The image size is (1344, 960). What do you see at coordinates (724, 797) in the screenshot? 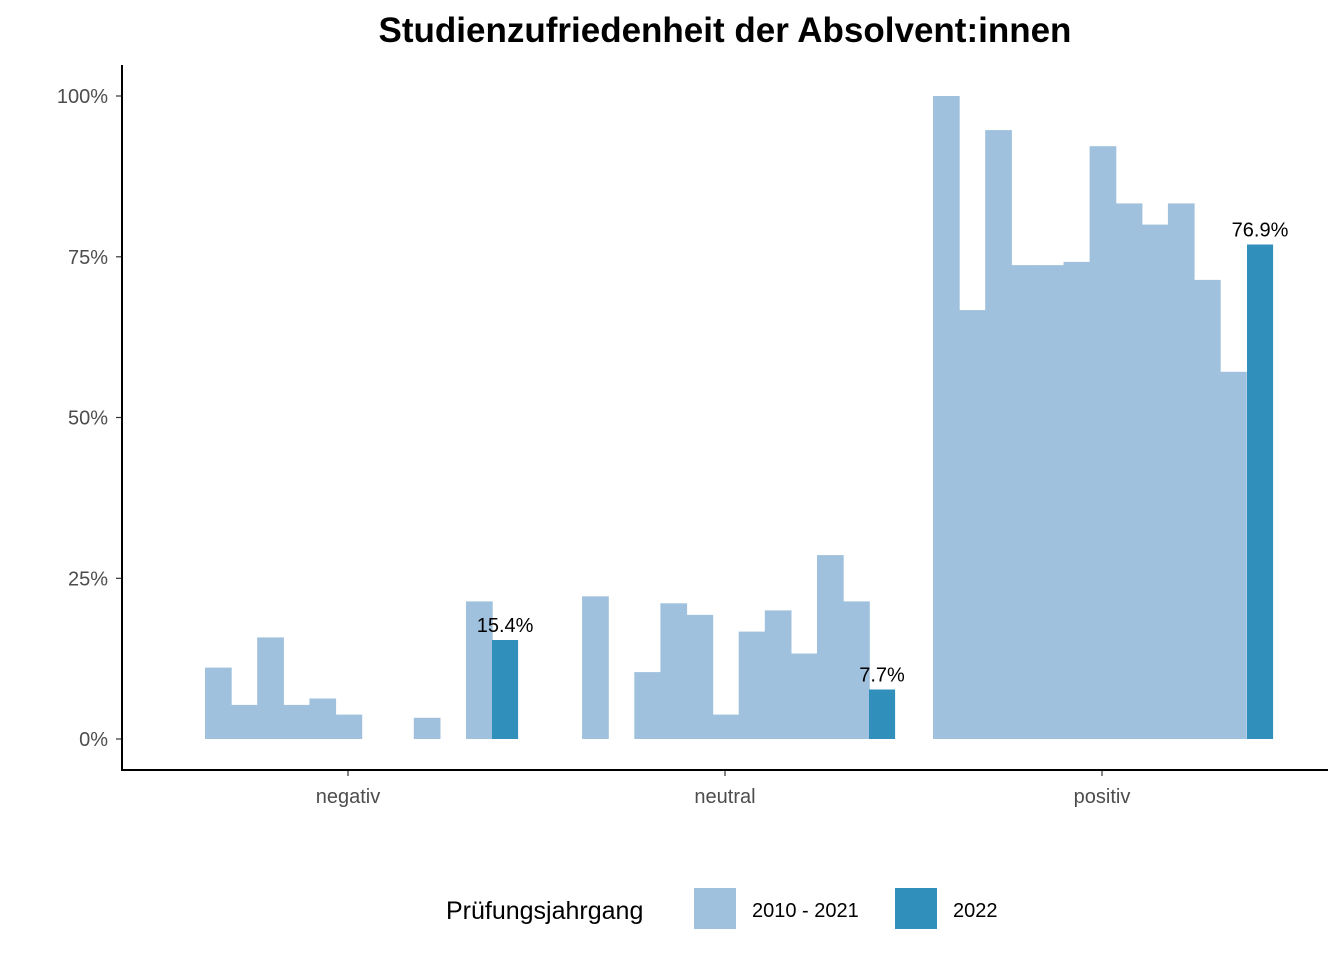
I see `x-tick-label-neutral: neutral` at bounding box center [724, 797].